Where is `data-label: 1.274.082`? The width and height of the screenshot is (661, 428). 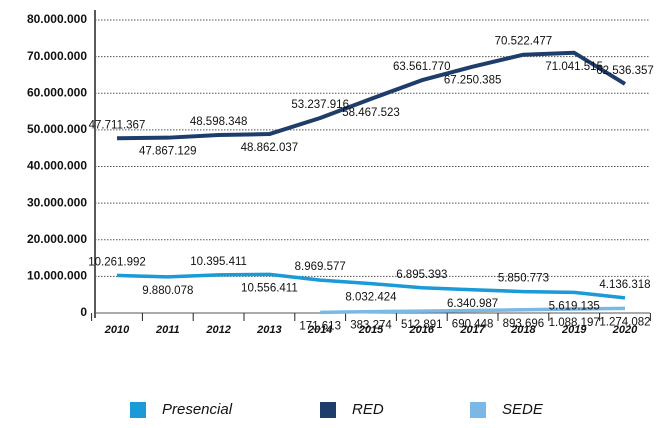
data-label: 1.274.082 is located at coordinates (624, 322).